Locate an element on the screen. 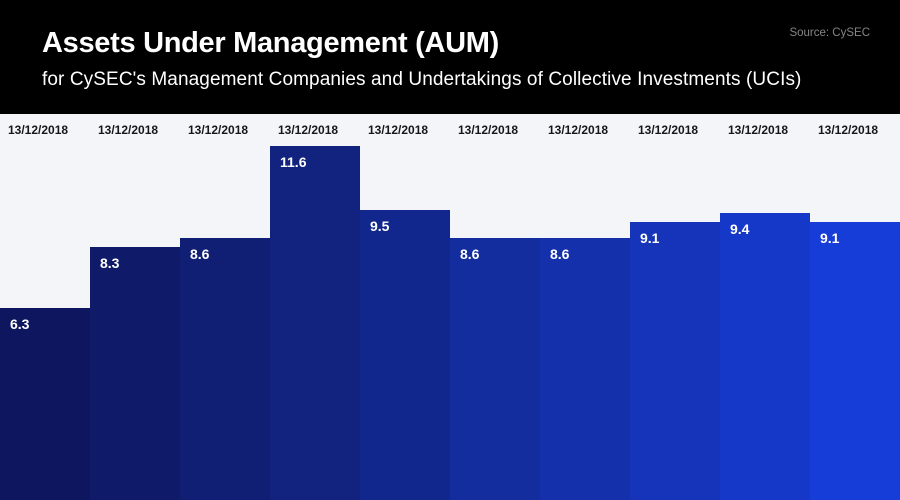 Image resolution: width=900 pixels, height=500 pixels. bar: 8.3 is located at coordinates (135, 373).